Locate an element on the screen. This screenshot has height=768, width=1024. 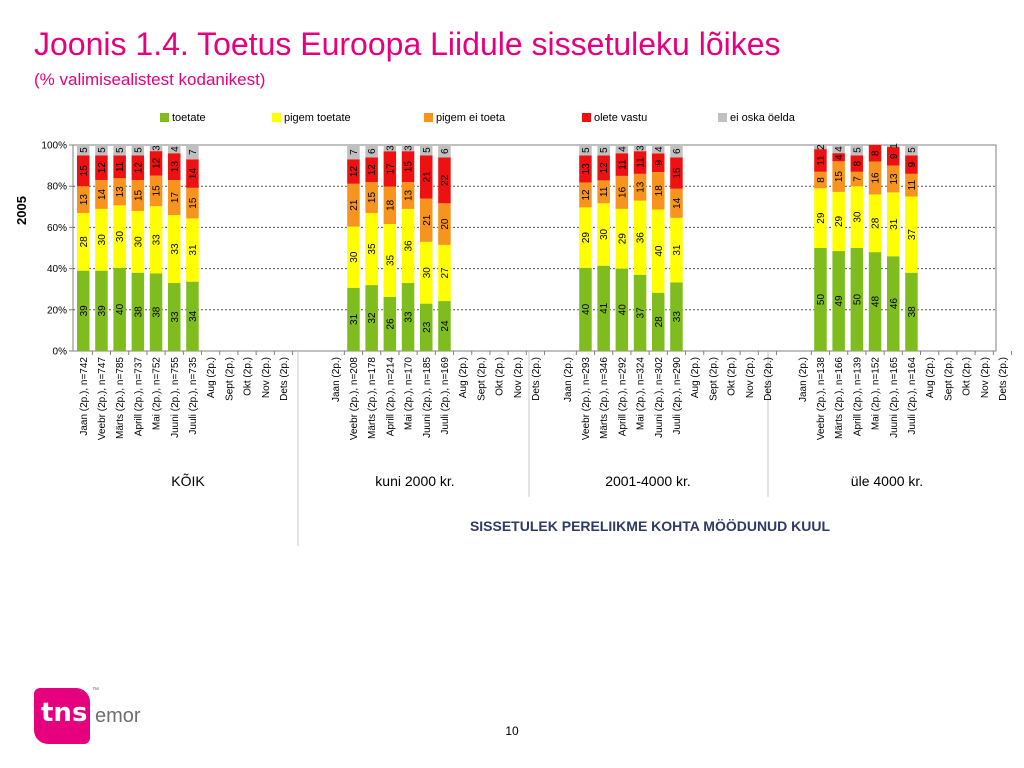
x-tick-label: Märts (2p.), n=346 is located at coordinates (604, 398).